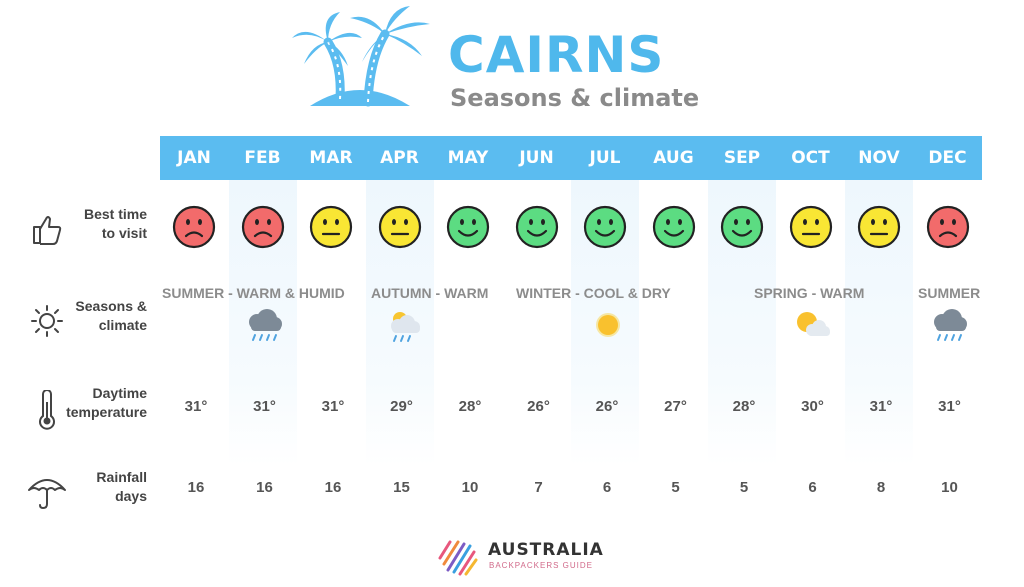  Describe the element at coordinates (879, 158) in the screenshot. I see `month-header: NOV` at that location.